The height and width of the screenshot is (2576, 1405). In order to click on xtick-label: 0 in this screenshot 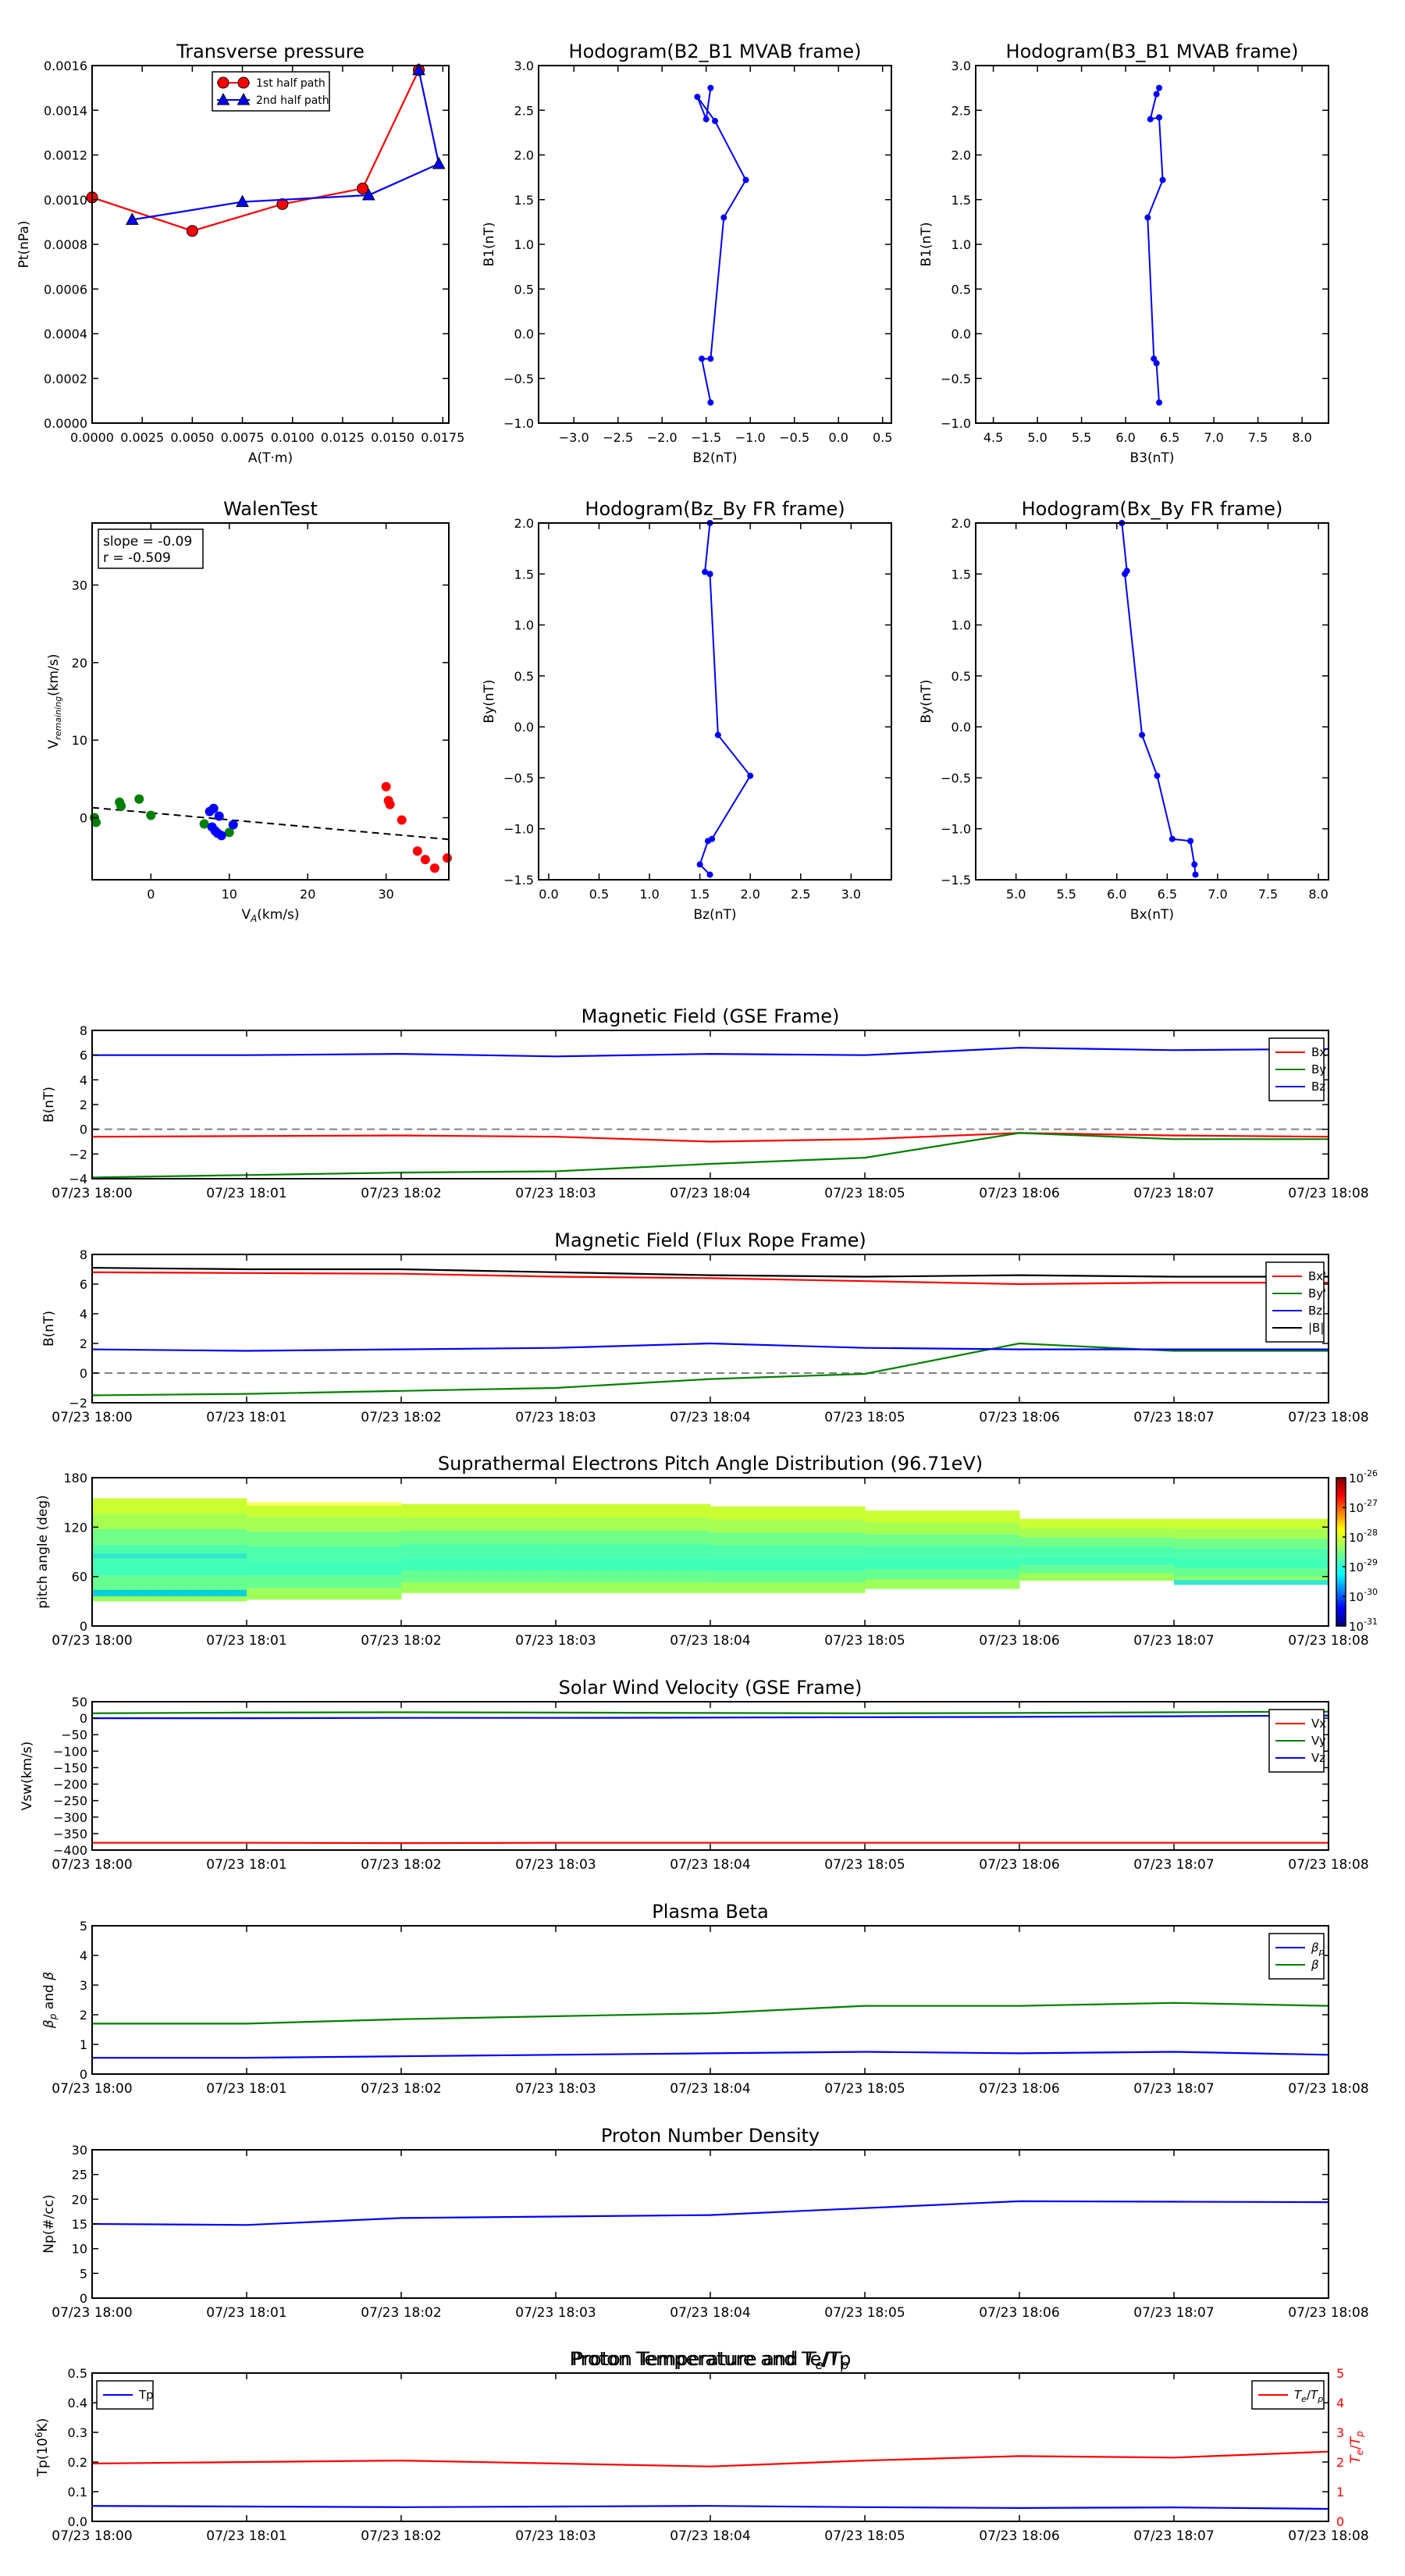, I will do `click(151, 894)`.